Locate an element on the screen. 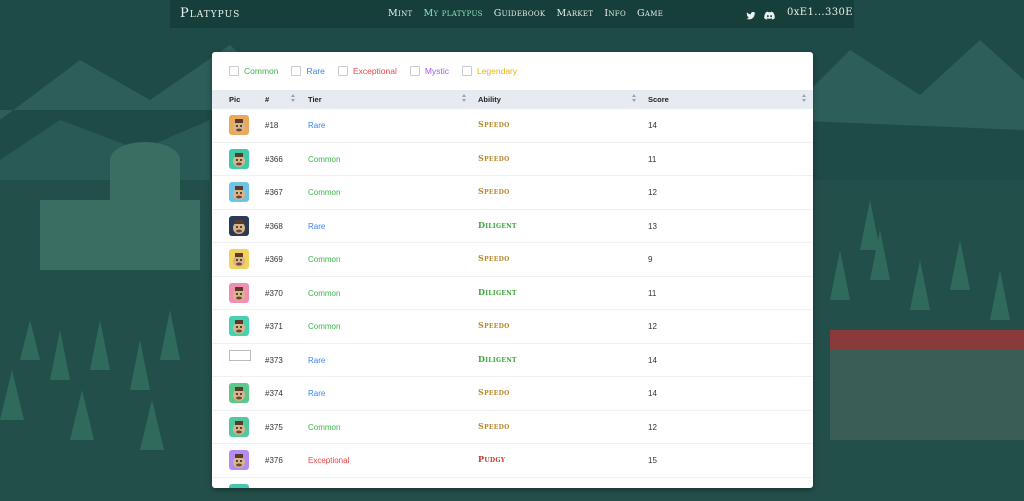  platypus-number: #18 is located at coordinates (272, 125).